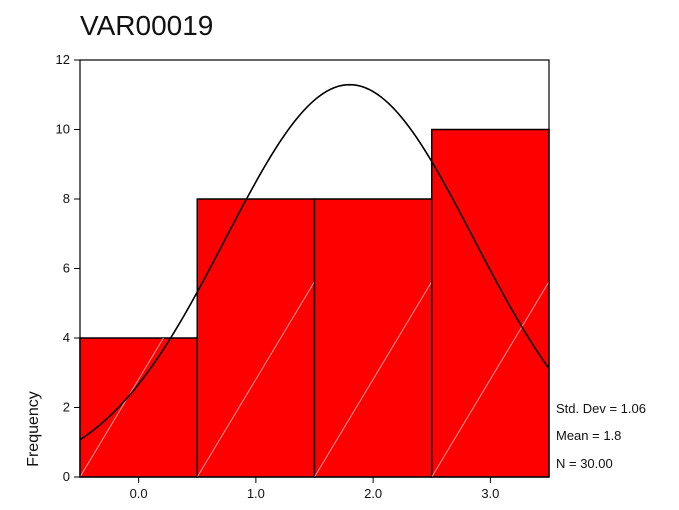 Image resolution: width=679 pixels, height=510 pixels. I want to click on x-tick-label-2: 2.0, so click(373, 493).